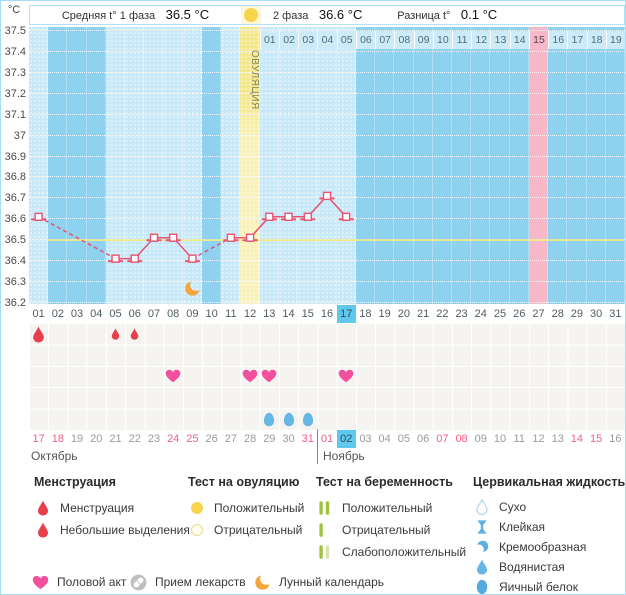  Describe the element at coordinates (250, 439) in the screenshot. I see `date-cell-Октябрь-28: 28` at that location.